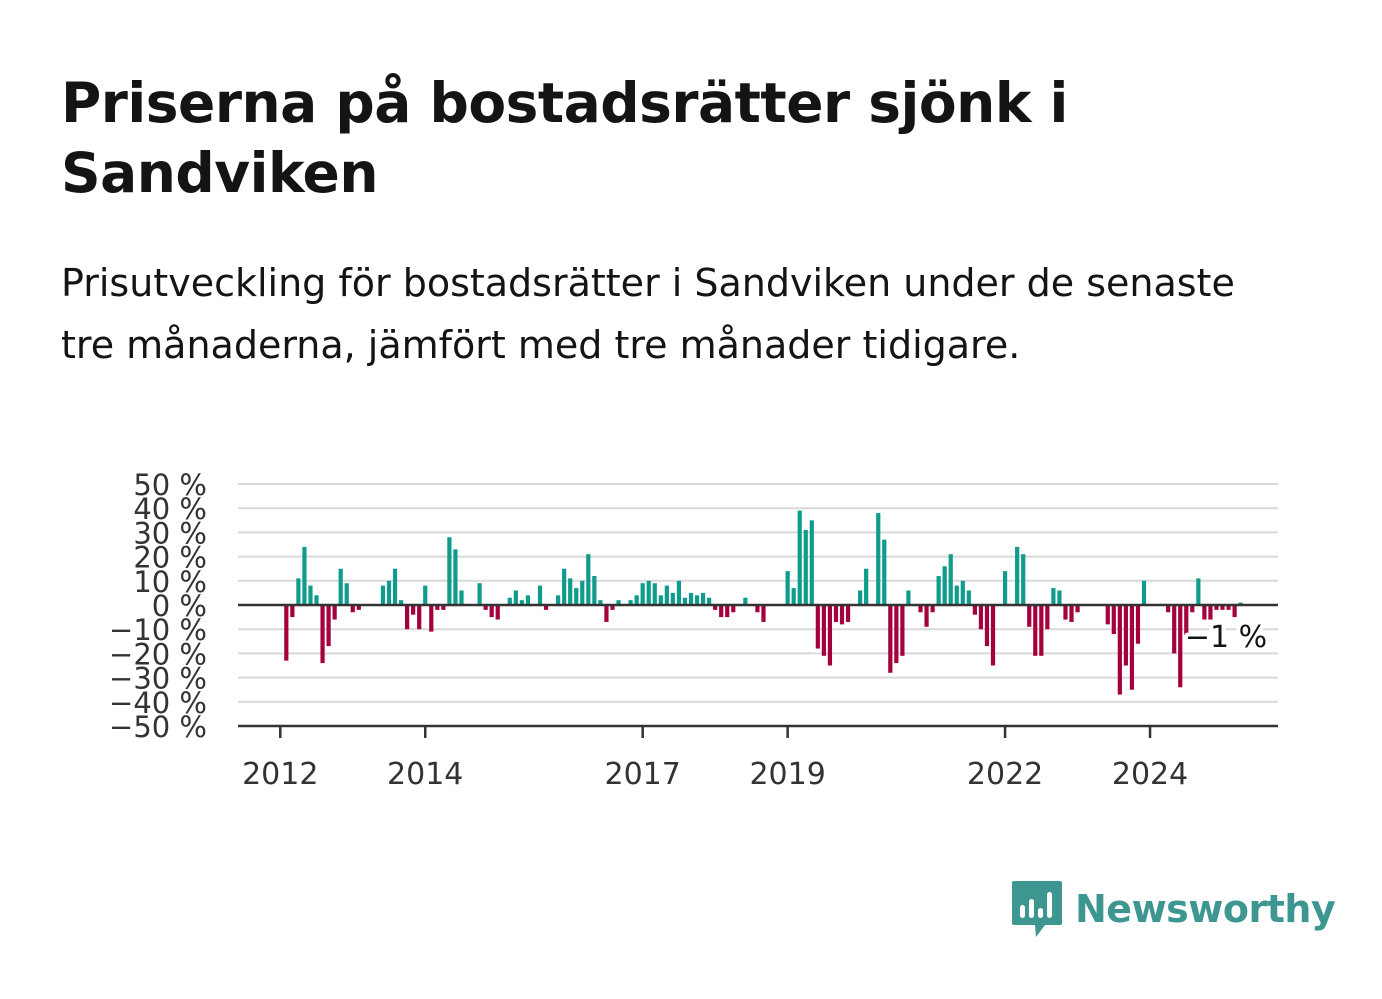 The height and width of the screenshot is (999, 1382). I want to click on y-tick-label: −50 %, so click(158, 727).